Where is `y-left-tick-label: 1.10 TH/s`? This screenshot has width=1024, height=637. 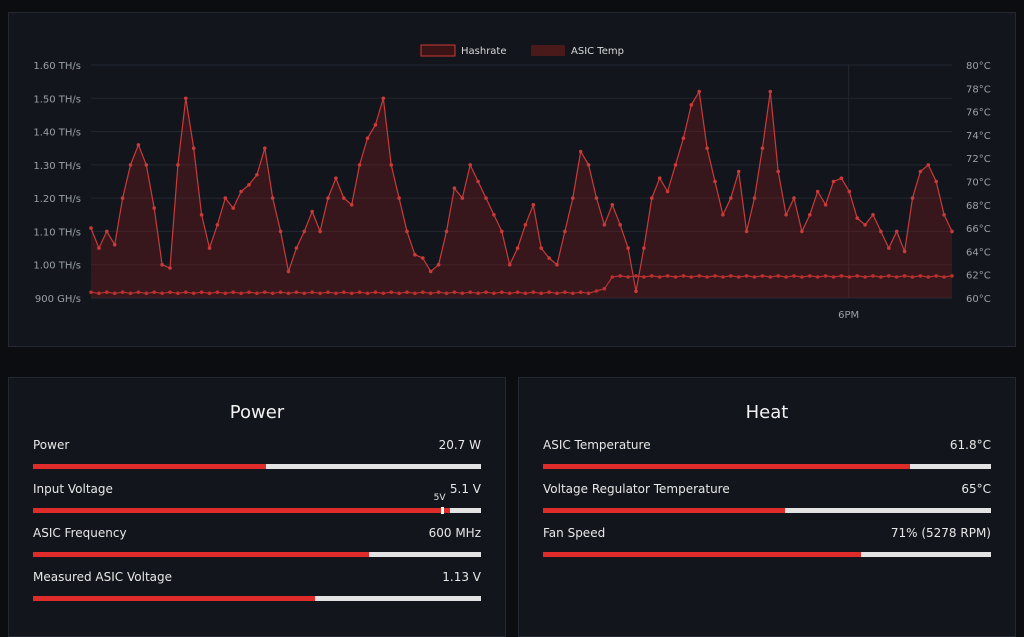
y-left-tick-label: 1.10 TH/s is located at coordinates (57, 232).